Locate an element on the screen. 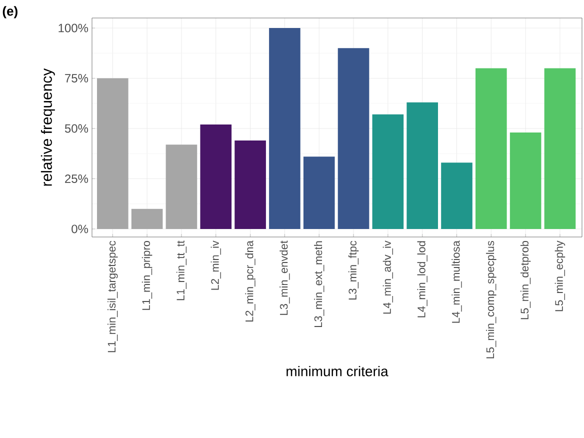 The height and width of the screenshot is (438, 584). x-tick-label: L5_min_detprob is located at coordinates (525, 280).